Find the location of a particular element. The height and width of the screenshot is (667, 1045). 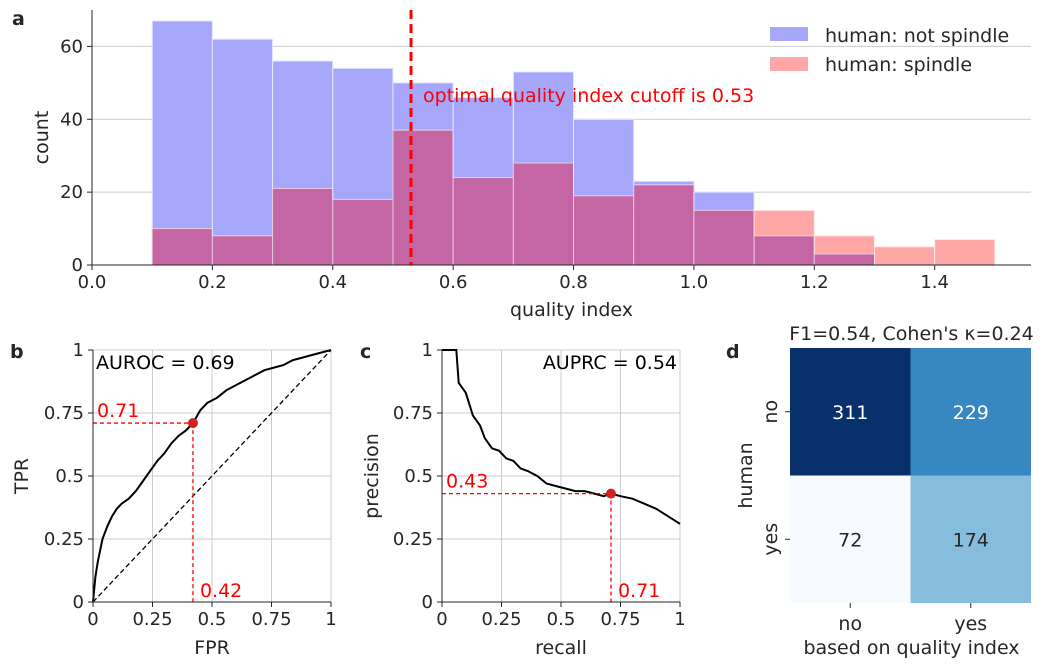

x-tick-label: 0.8 is located at coordinates (573, 282).